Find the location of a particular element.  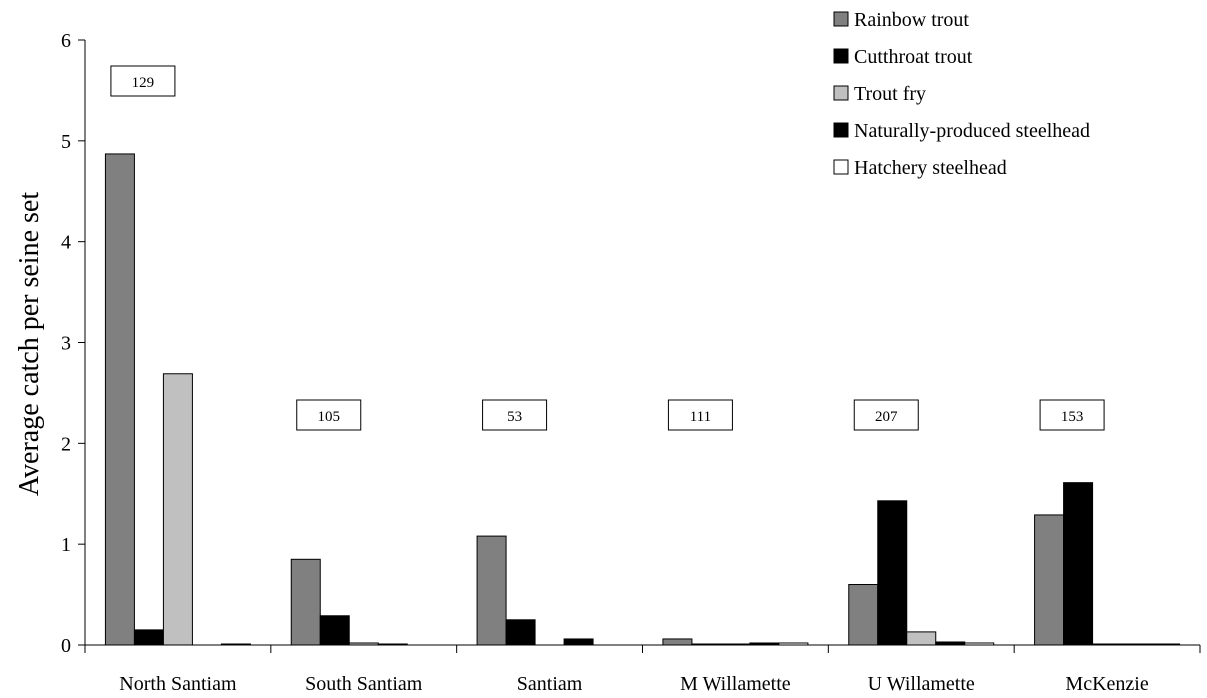

y-axis: 0 1 2 3 4 5 6 is located at coordinates (73, 343).